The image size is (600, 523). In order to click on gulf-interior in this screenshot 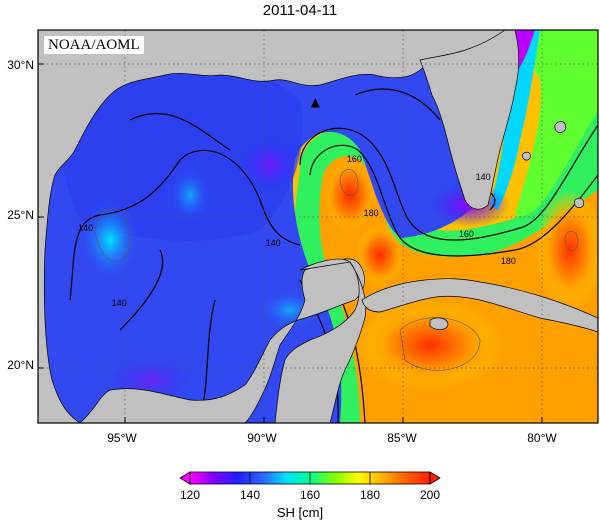, I will do `click(180, 153)`.